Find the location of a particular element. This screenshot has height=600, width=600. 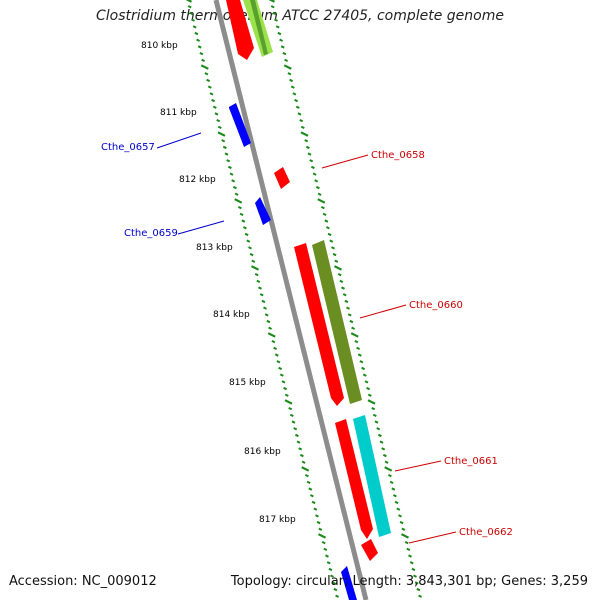

kbp-label-814: 814 kbp is located at coordinates (231, 315).